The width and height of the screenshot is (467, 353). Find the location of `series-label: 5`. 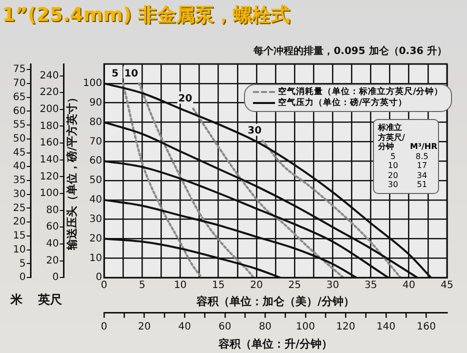

series-label: 5 is located at coordinates (115, 74).